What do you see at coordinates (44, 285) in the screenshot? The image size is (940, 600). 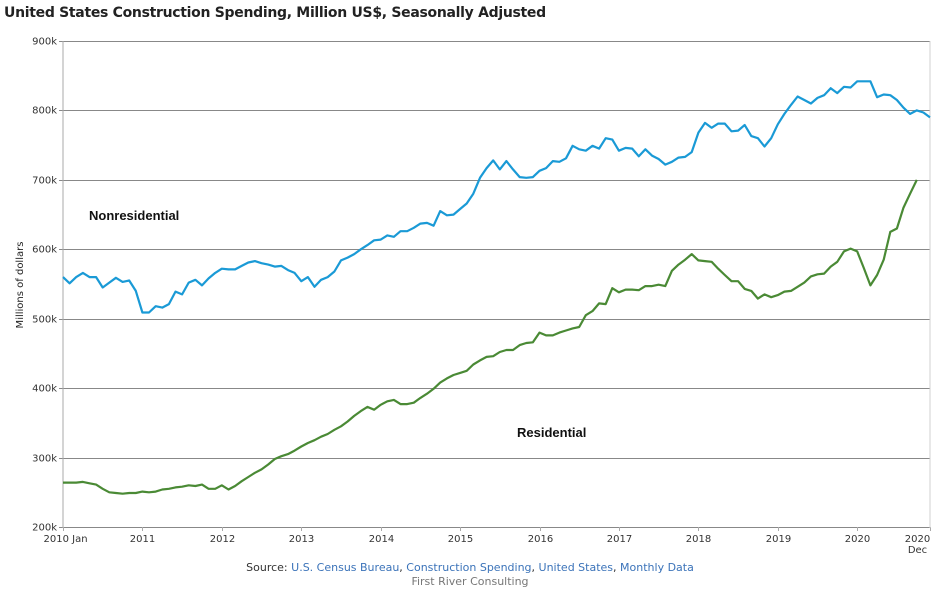 I see `y-axis-ticks: 900k 800k 700k 600k 500k 400k 300k 200k` at bounding box center [44, 285].